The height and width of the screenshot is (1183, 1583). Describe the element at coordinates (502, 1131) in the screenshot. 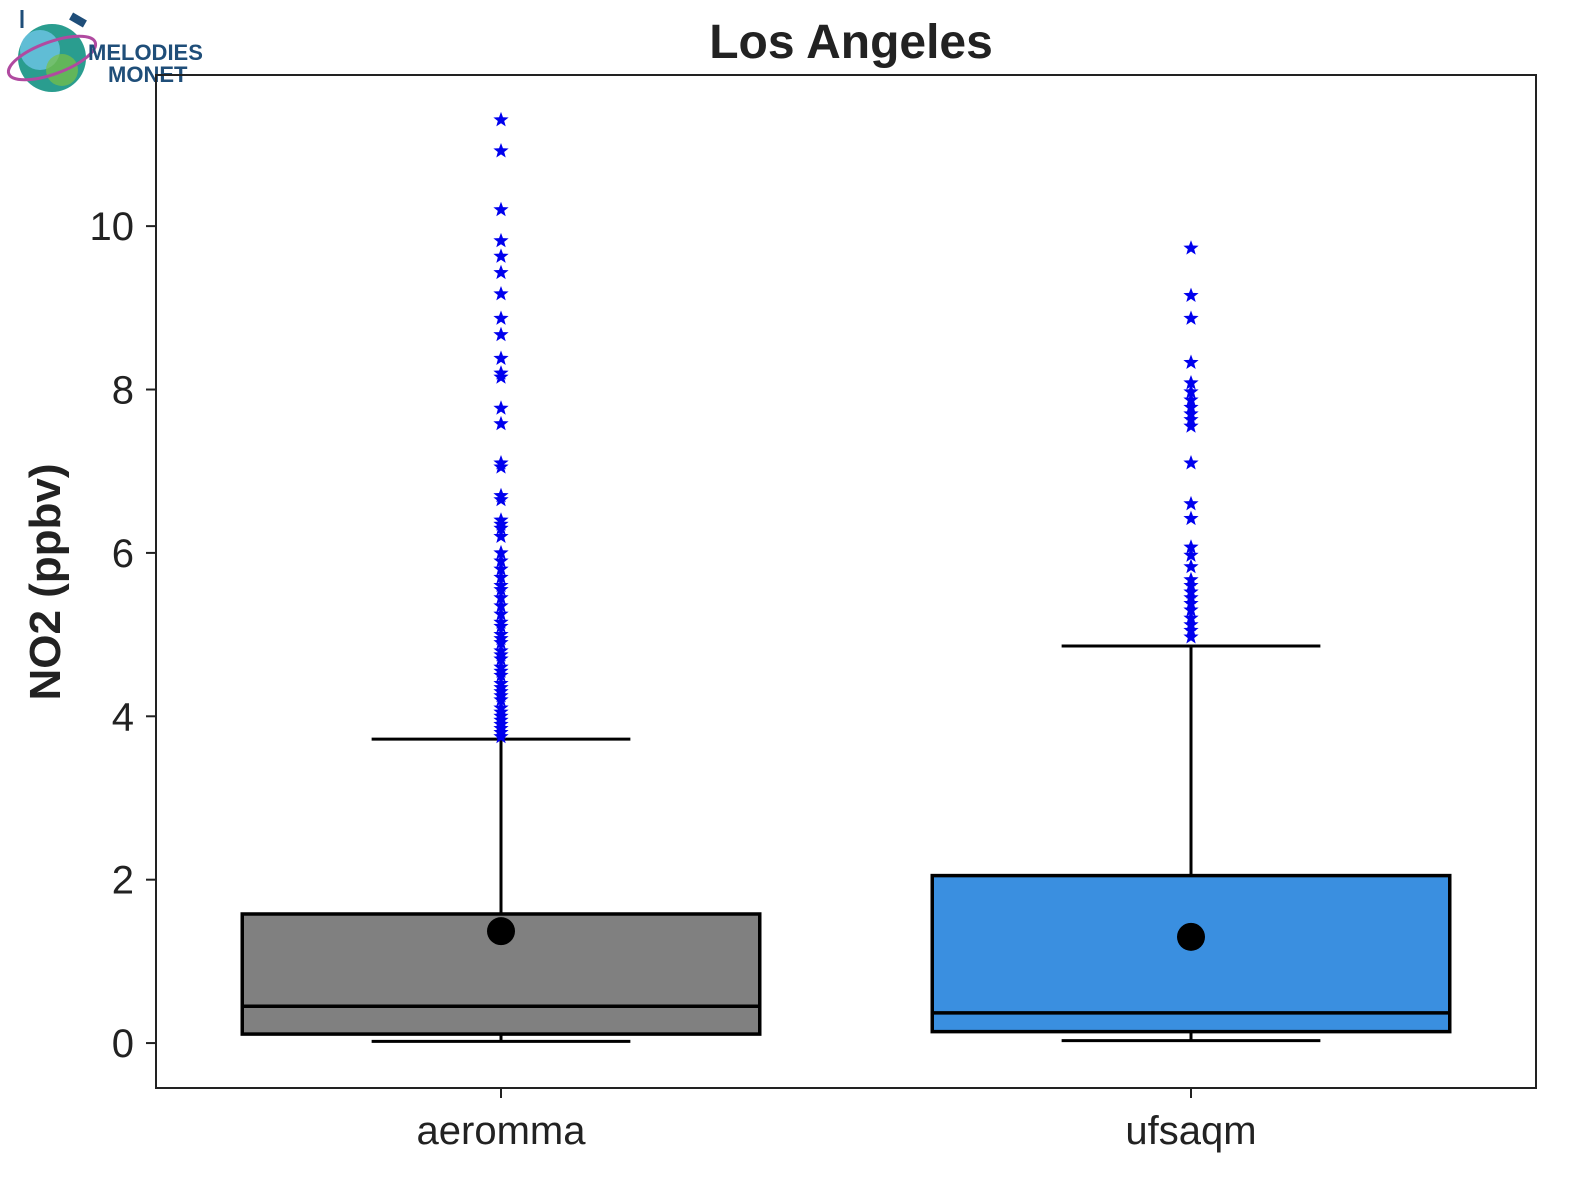

I see `x-tick-label: aeromma` at that location.